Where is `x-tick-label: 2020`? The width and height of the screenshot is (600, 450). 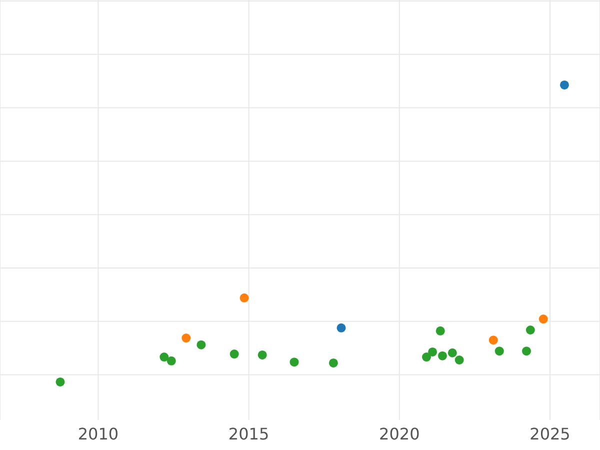
x-tick-label: 2020 is located at coordinates (399, 434).